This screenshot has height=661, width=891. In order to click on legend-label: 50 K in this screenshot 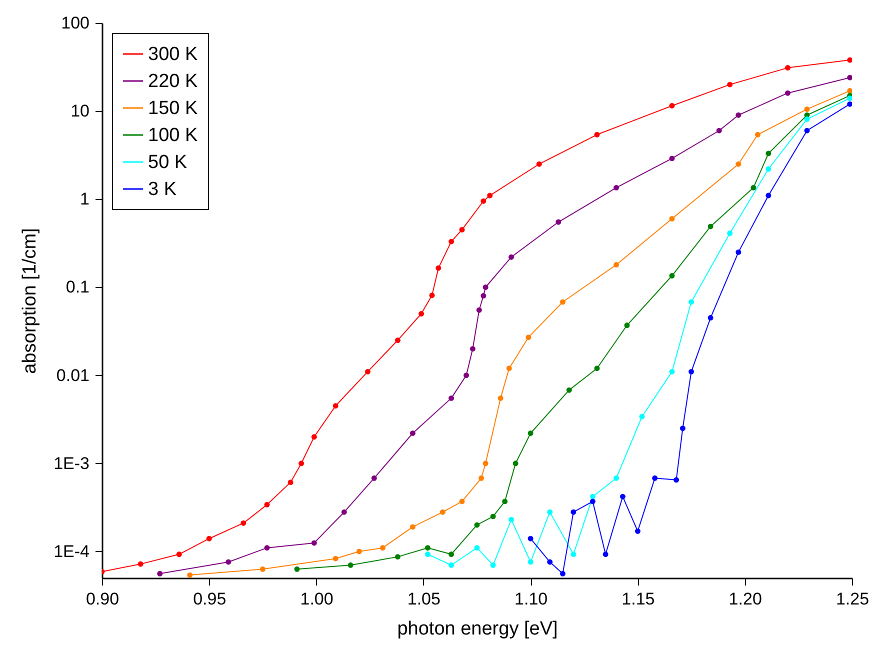, I will do `click(168, 162)`.